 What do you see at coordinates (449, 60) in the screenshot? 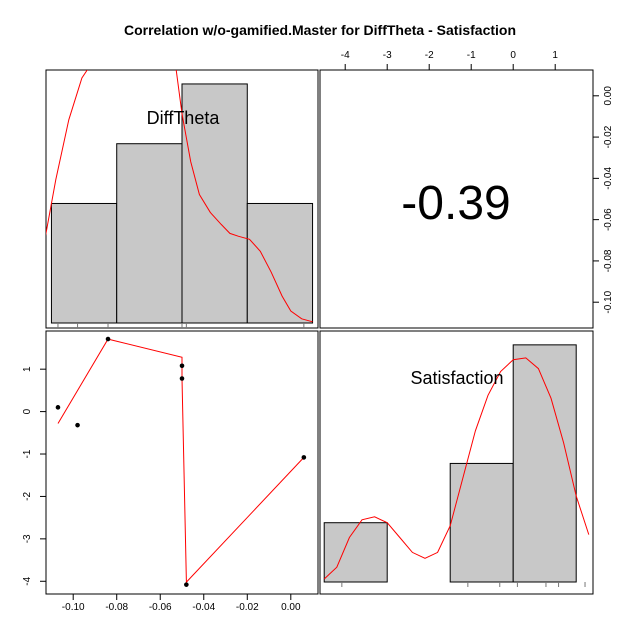
I see `top-axis: -4 -3 -2 -1 0 1` at bounding box center [449, 60].